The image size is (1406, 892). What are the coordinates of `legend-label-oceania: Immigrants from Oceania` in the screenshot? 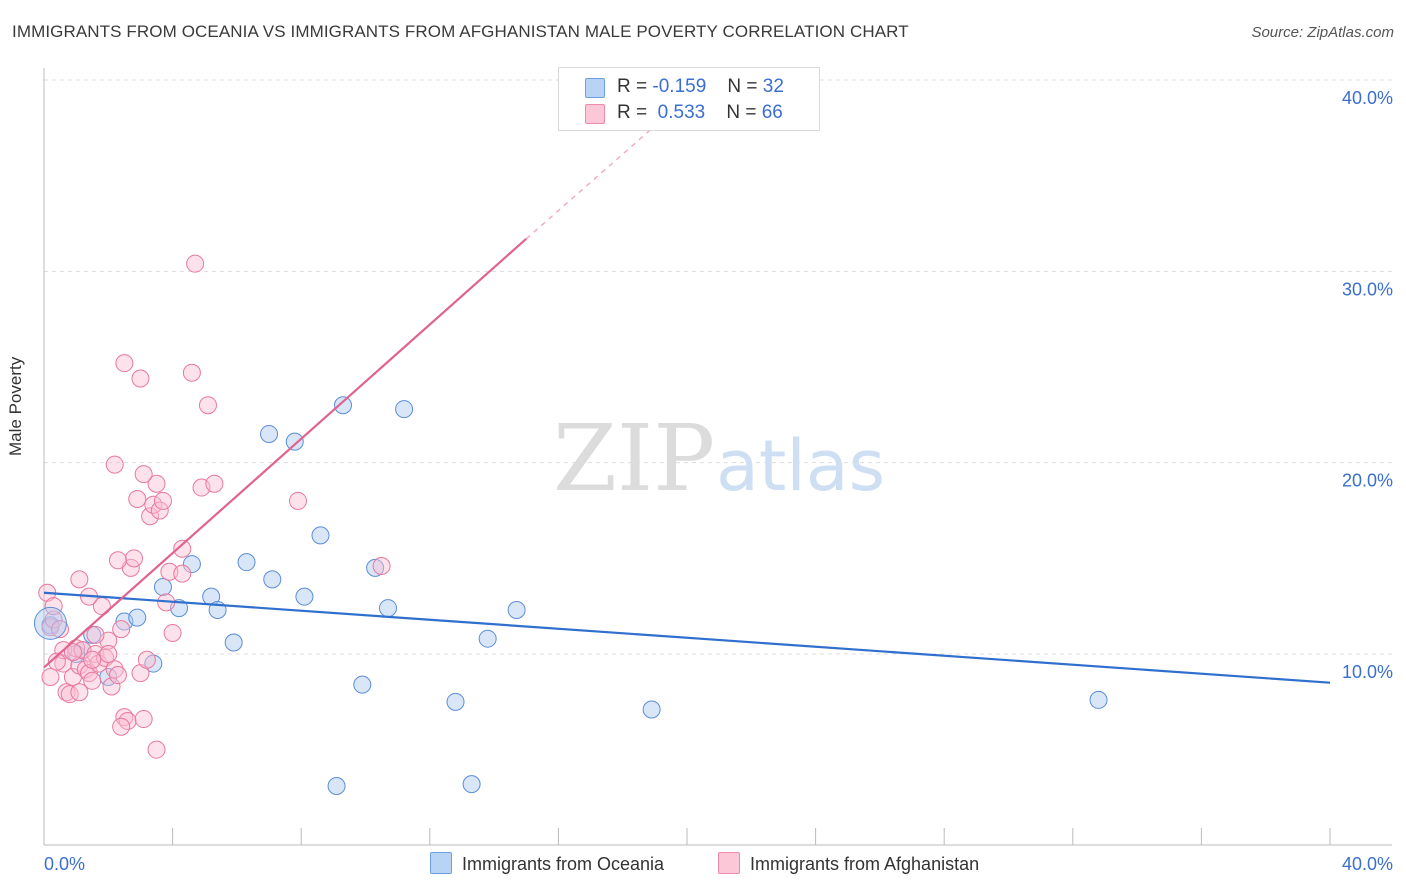 It's located at (563, 864).